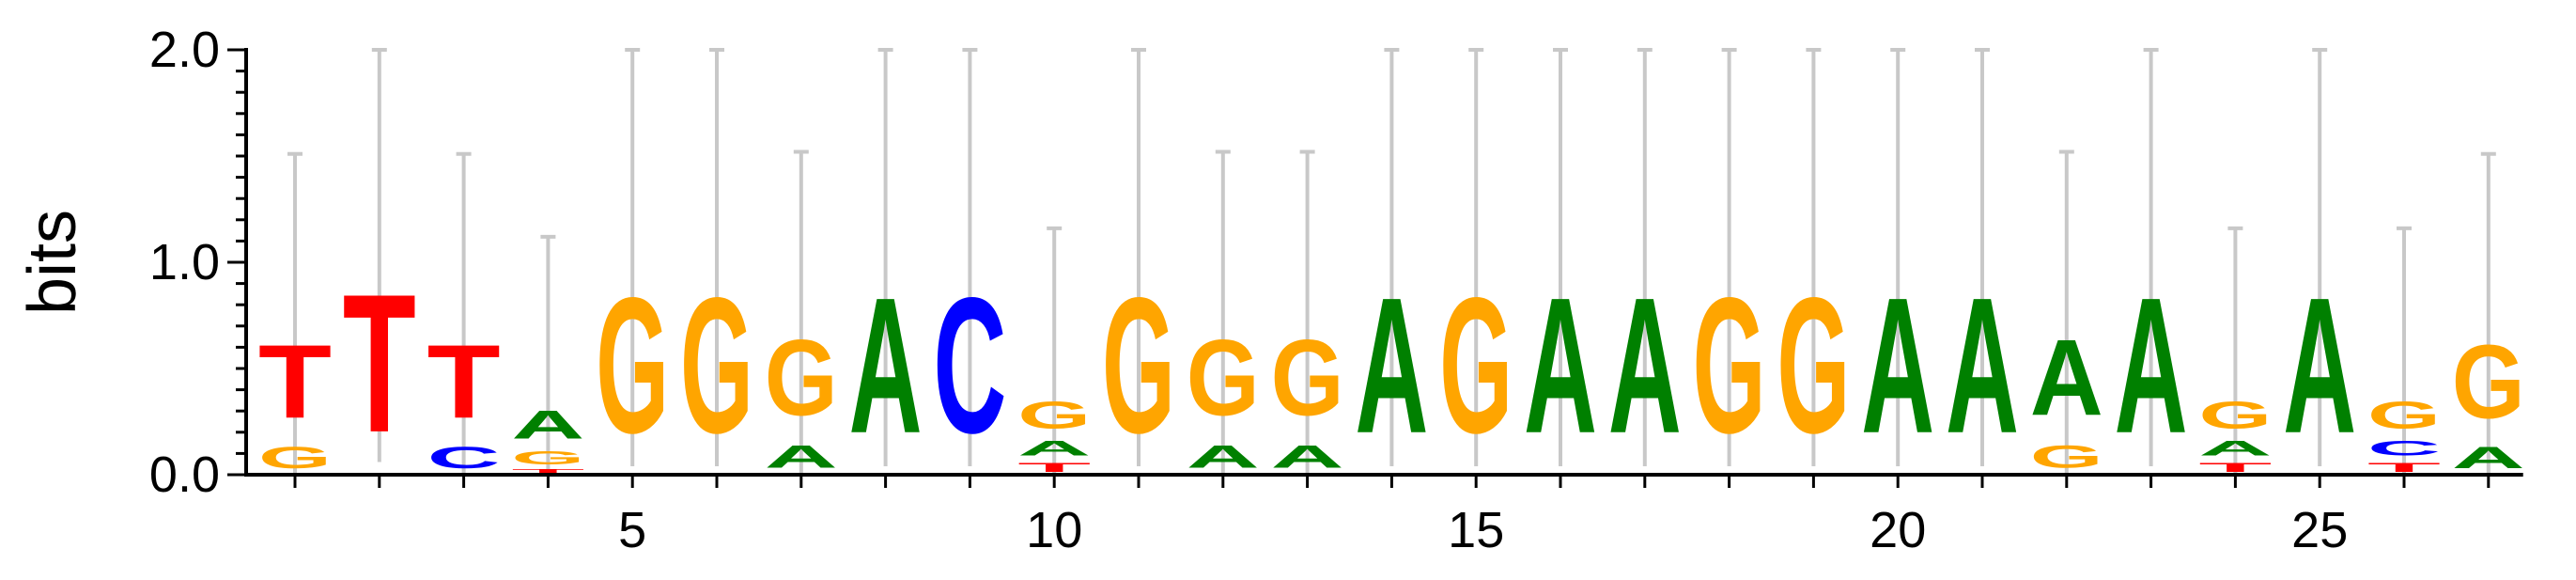  What do you see at coordinates (2319, 530) in the screenshot?
I see `x-tick-label: 25` at bounding box center [2319, 530].